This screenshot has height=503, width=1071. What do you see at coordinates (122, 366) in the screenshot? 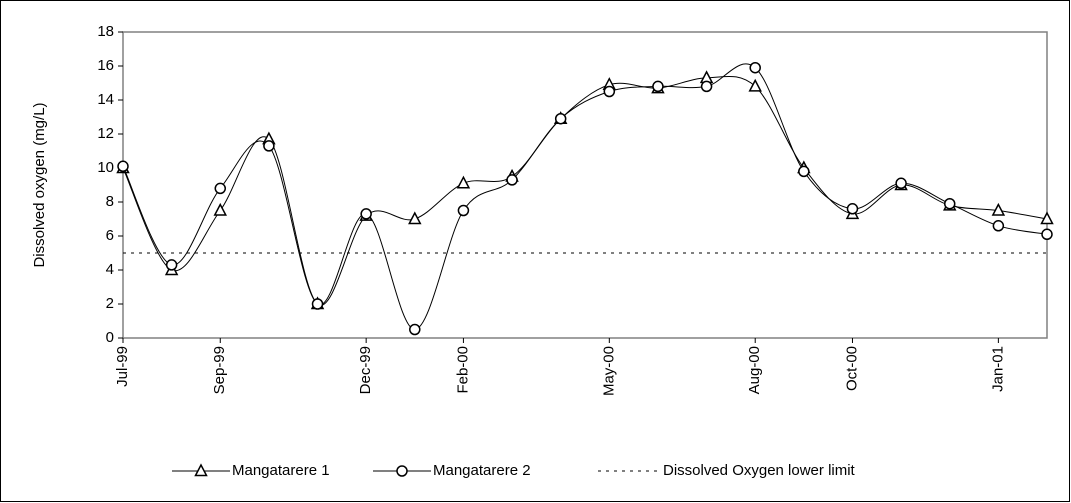
I see `x-tick-label: Jul-99` at bounding box center [122, 366].